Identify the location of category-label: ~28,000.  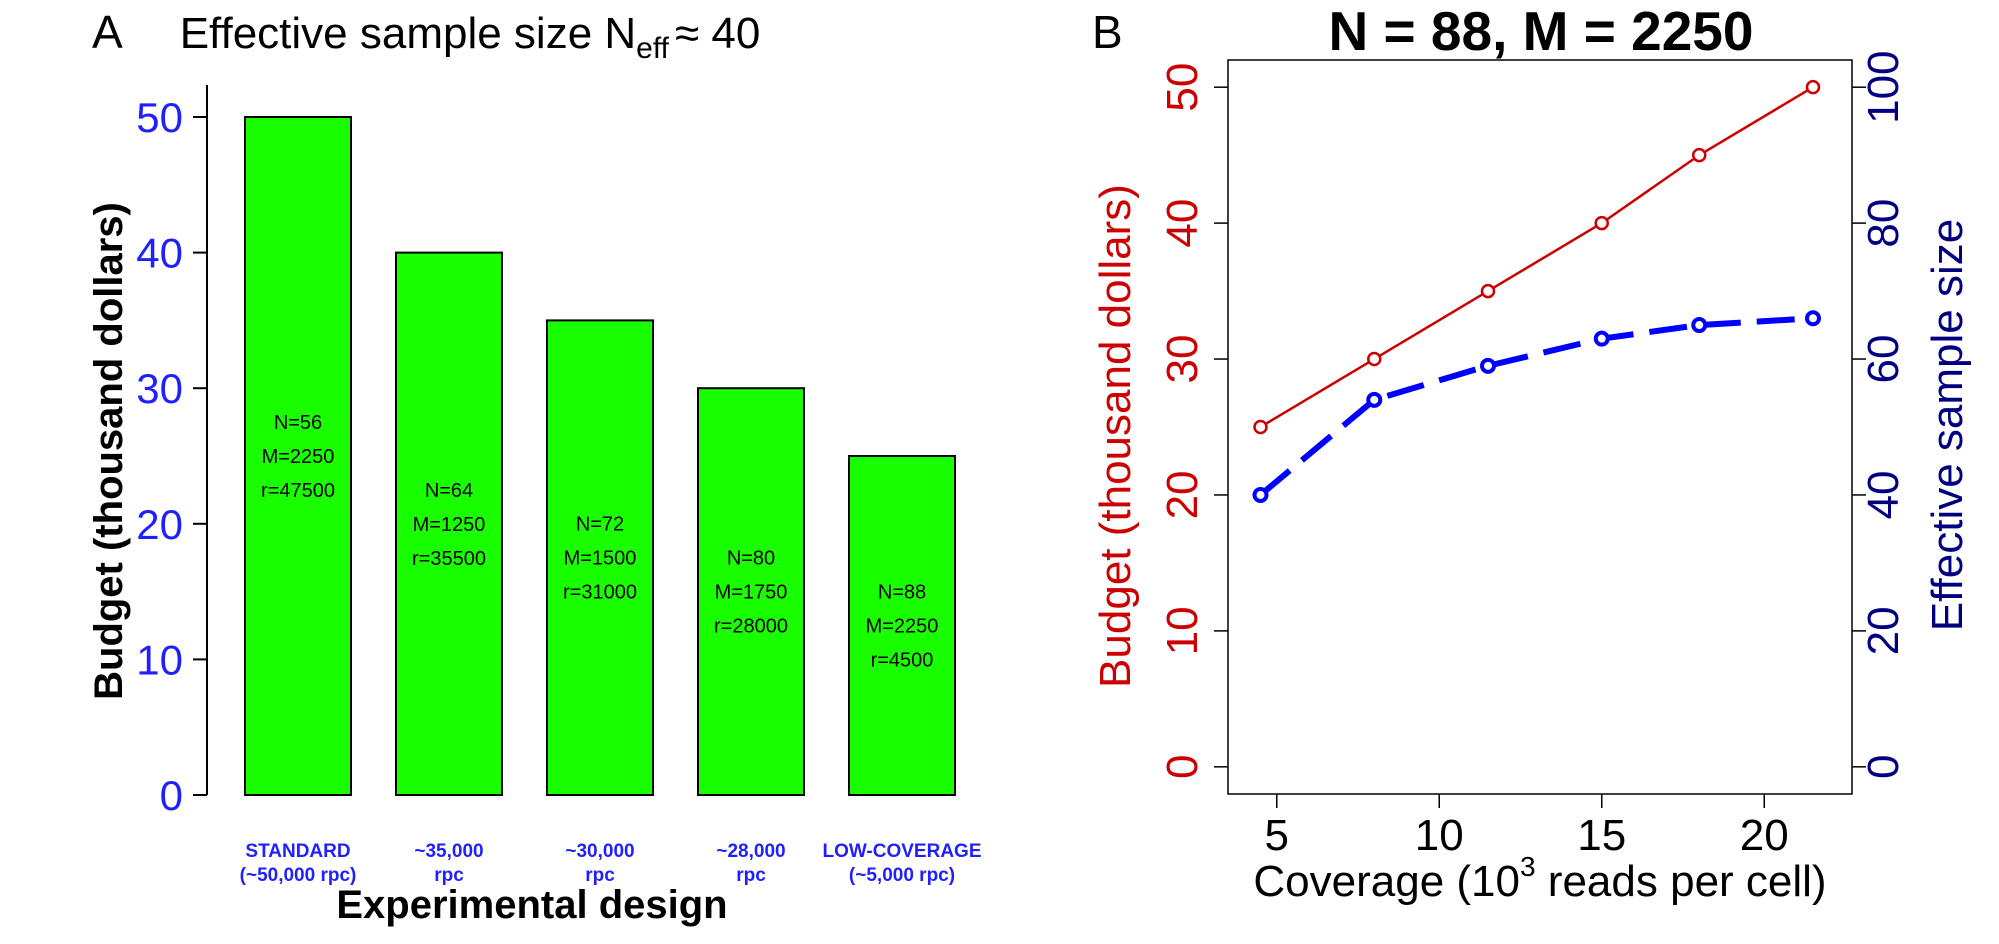
(750, 851).